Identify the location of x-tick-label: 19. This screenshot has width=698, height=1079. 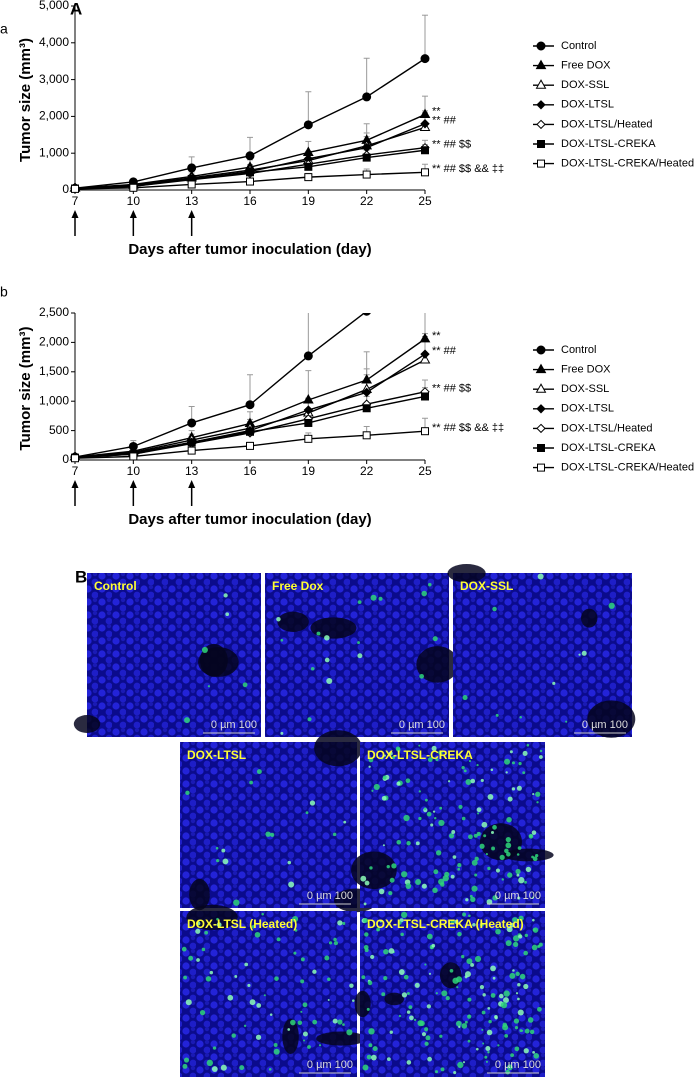
(309, 471).